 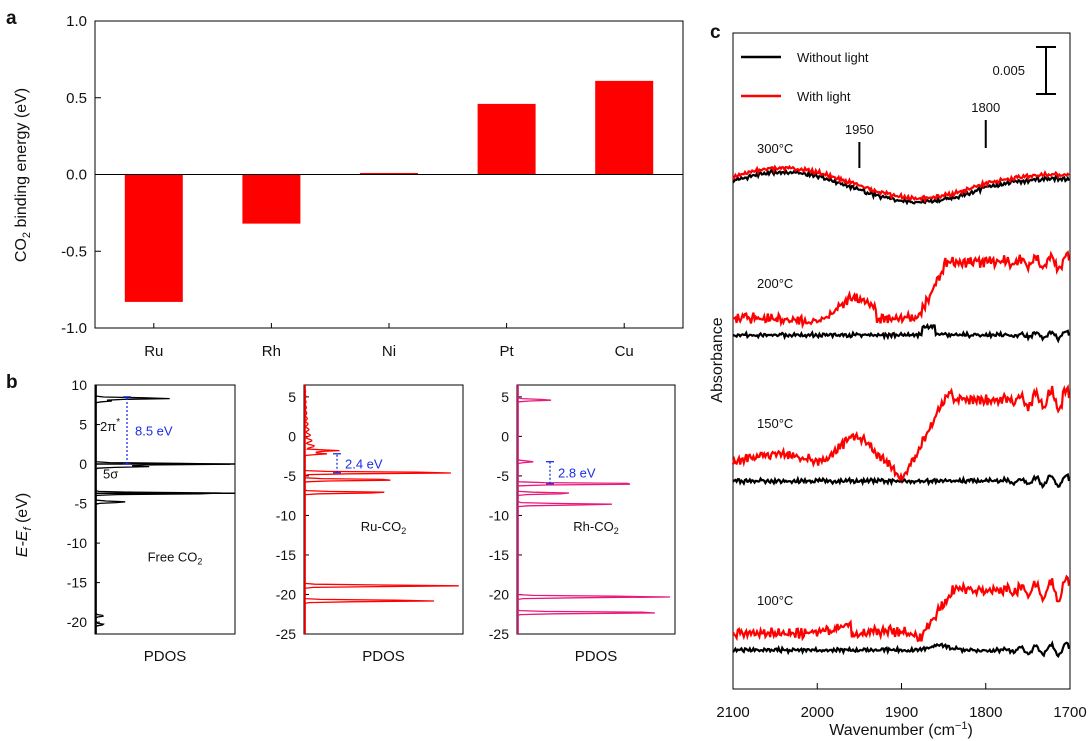 I want to click on spectrum-100c-light, so click(x=901, y=608).